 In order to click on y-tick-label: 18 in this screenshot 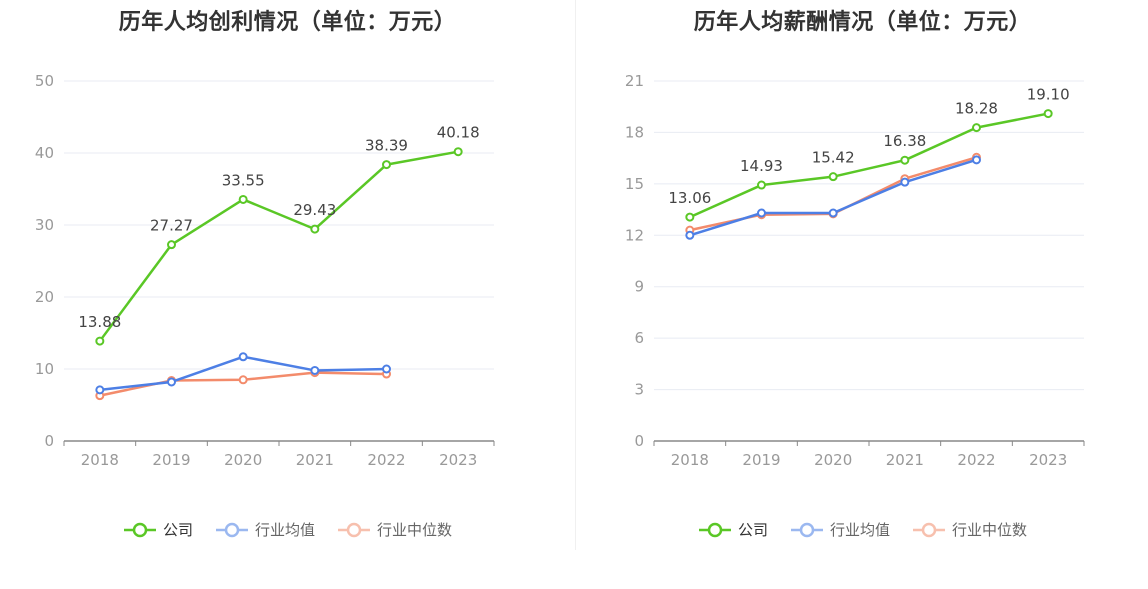, I will do `click(634, 132)`.